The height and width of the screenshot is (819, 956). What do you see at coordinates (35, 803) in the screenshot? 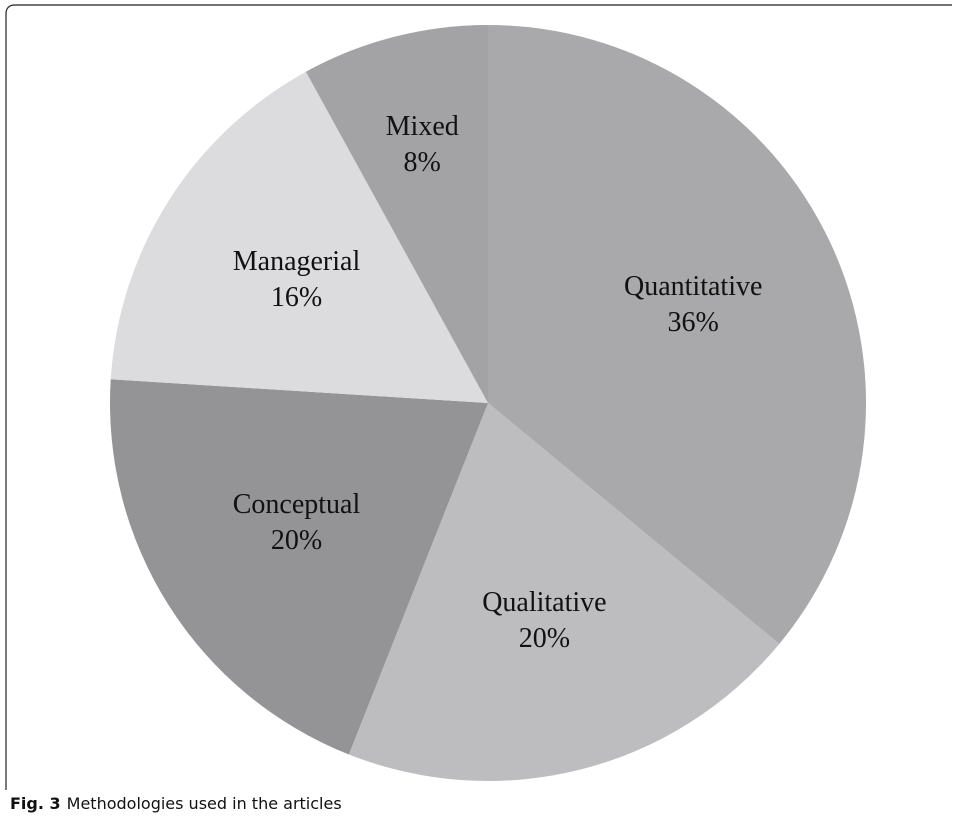
I see `caption-label: Fig. 3` at bounding box center [35, 803].